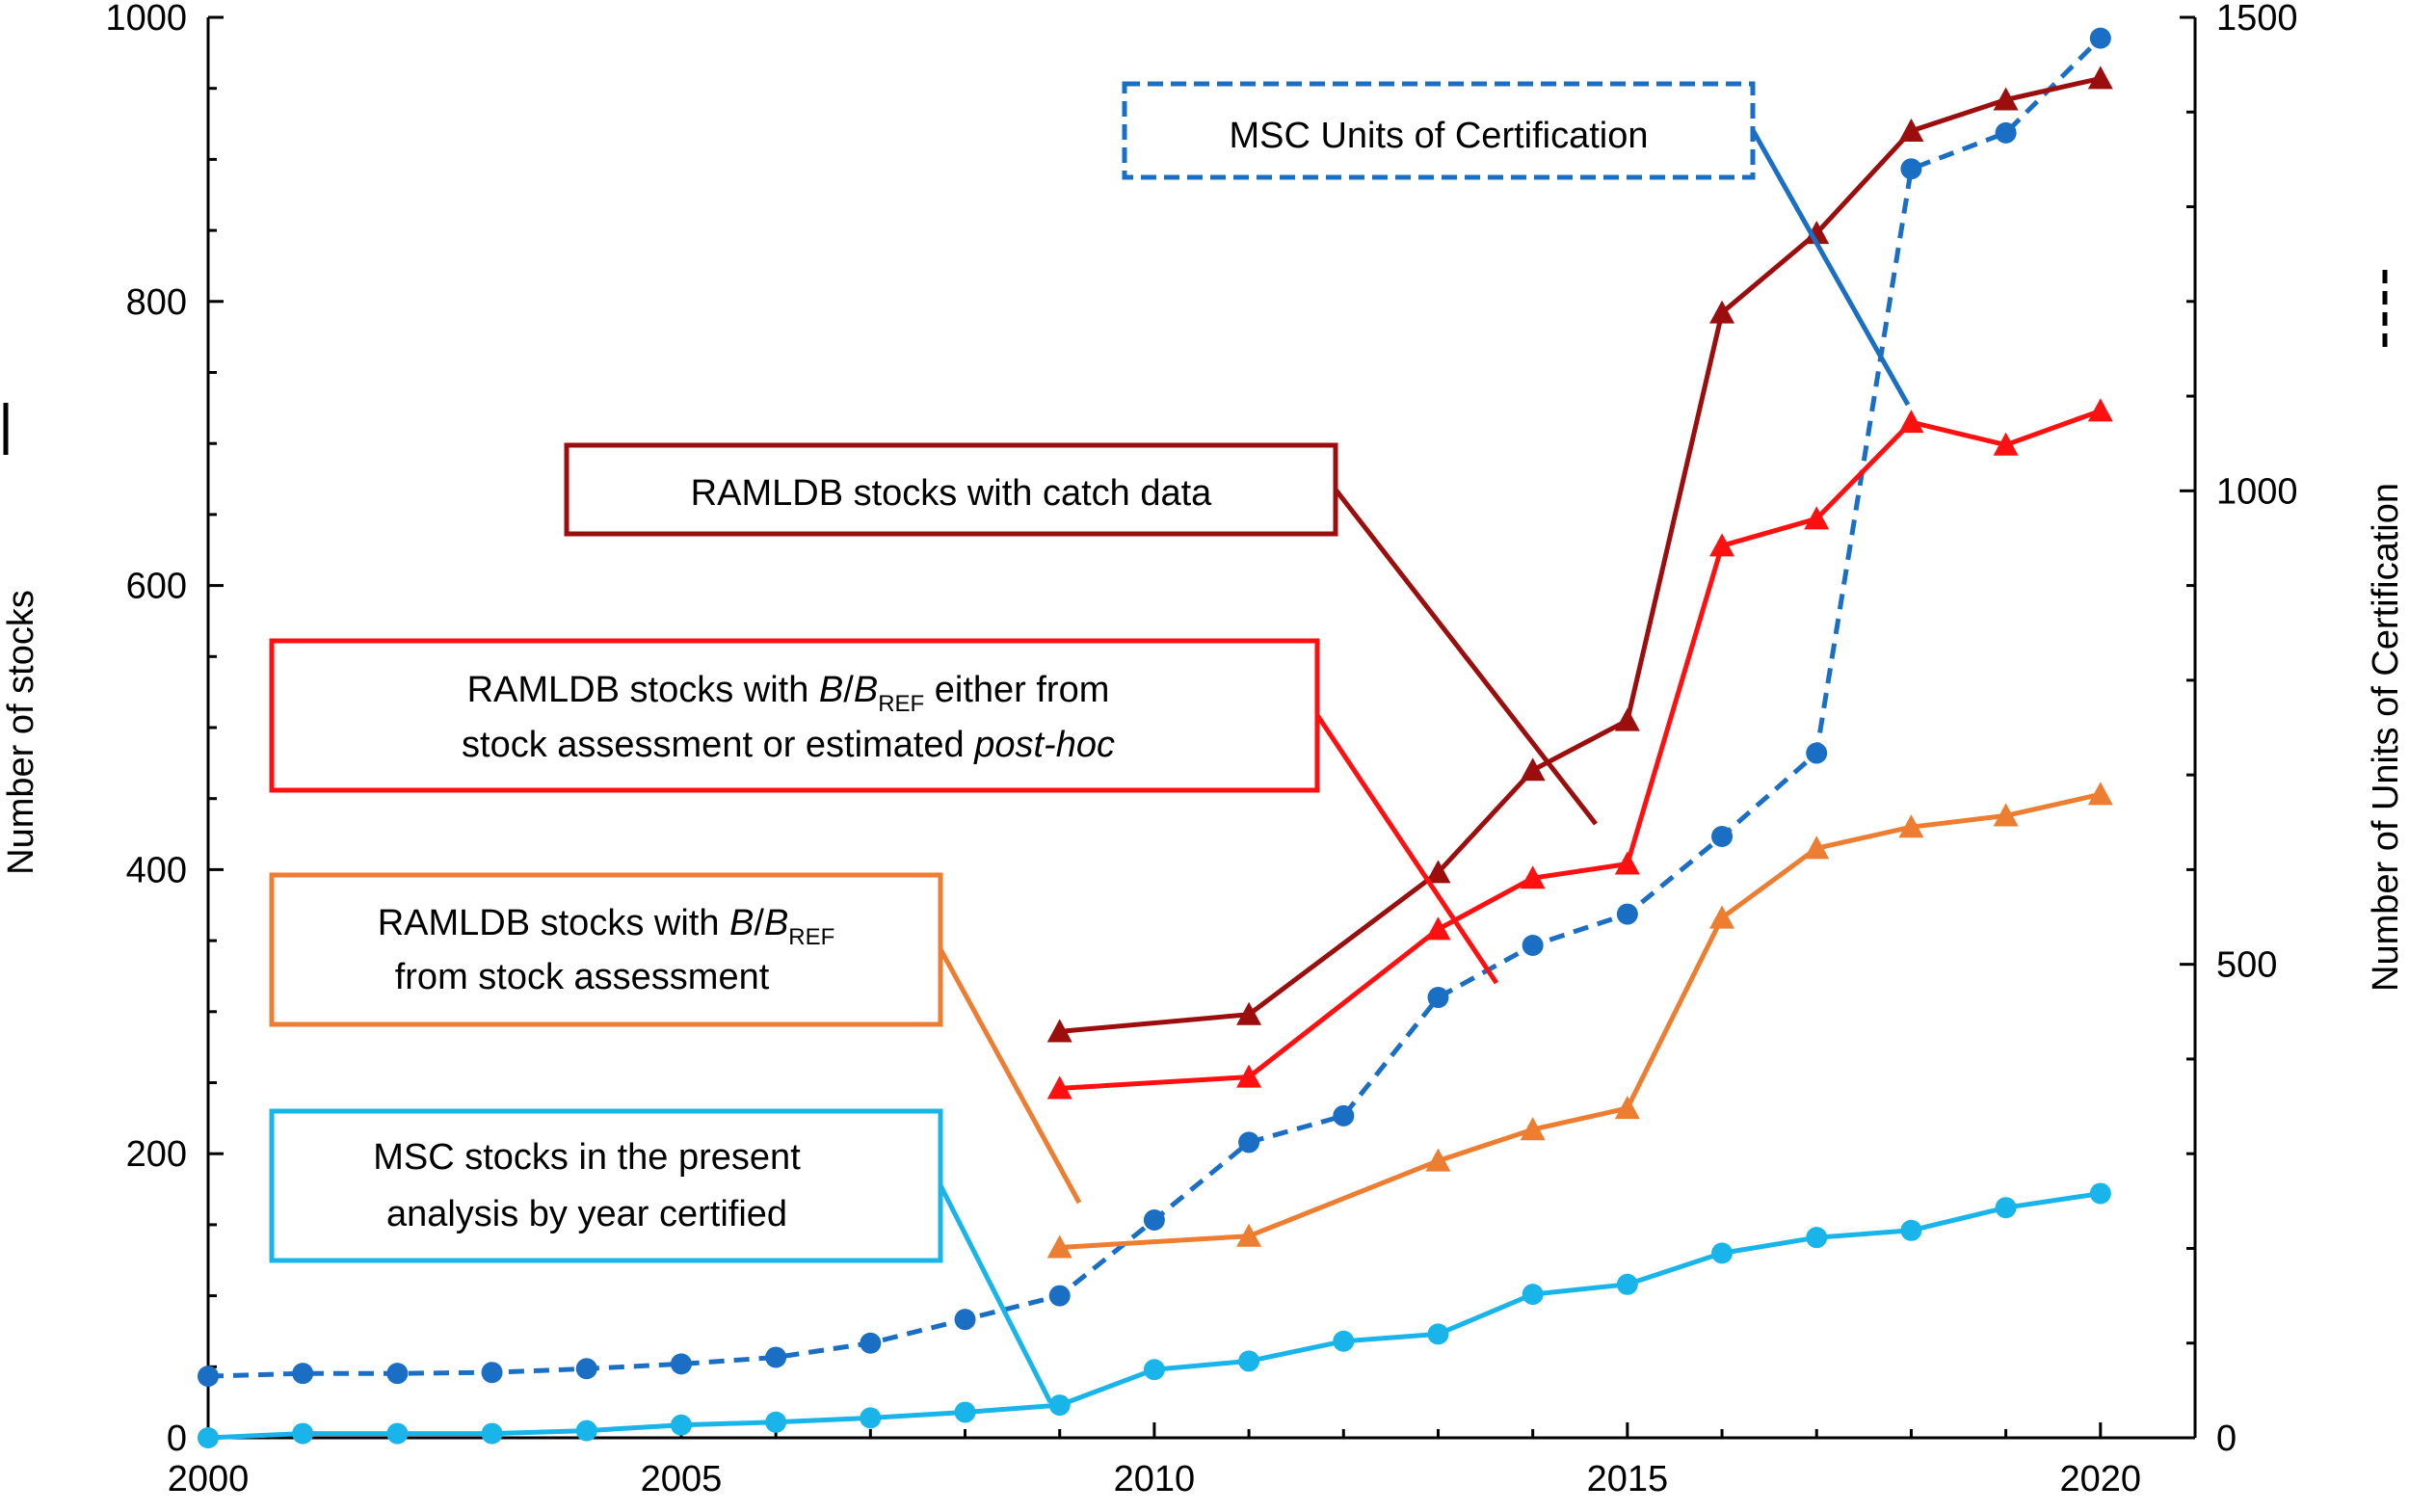  Describe the element at coordinates (1081, 634) in the screenshot. I see `annotation-ramldb-catch: RAMLDB stocks with catch data` at that location.